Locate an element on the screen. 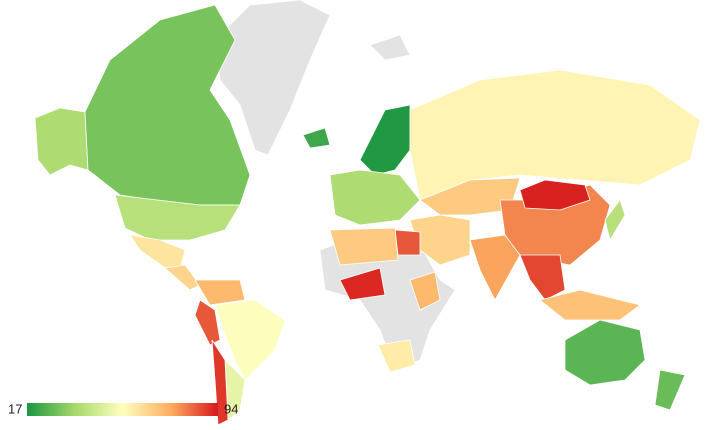 This screenshot has width=707, height=430. arctic-islands is located at coordinates (390, 47).